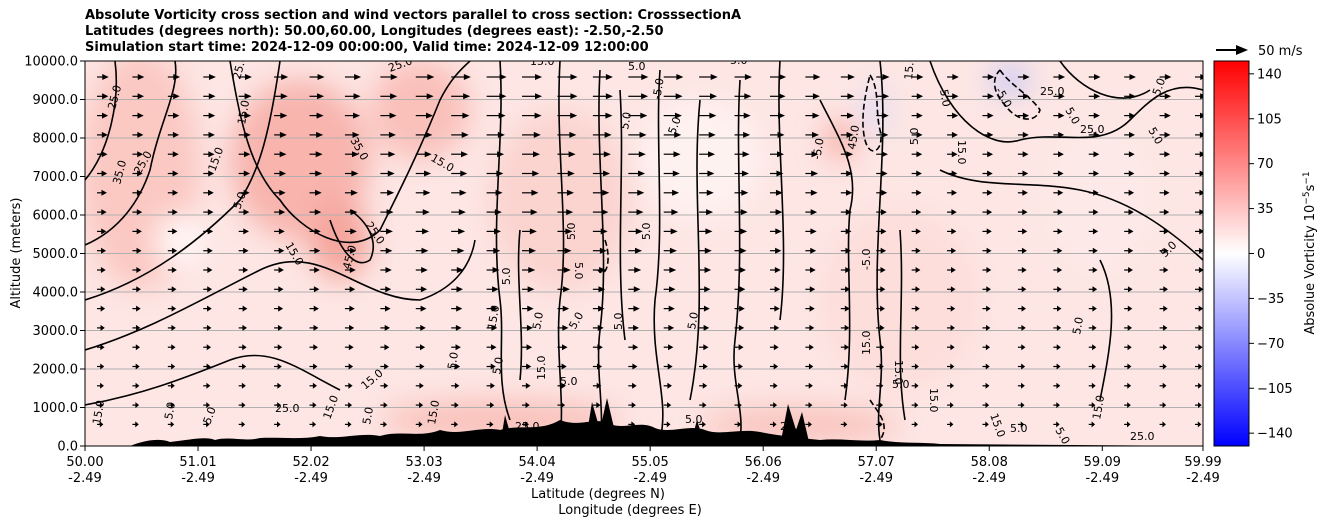 The height and width of the screenshot is (526, 1332). I want to click on x-tick-label-lat: 52.02, so click(310, 462).